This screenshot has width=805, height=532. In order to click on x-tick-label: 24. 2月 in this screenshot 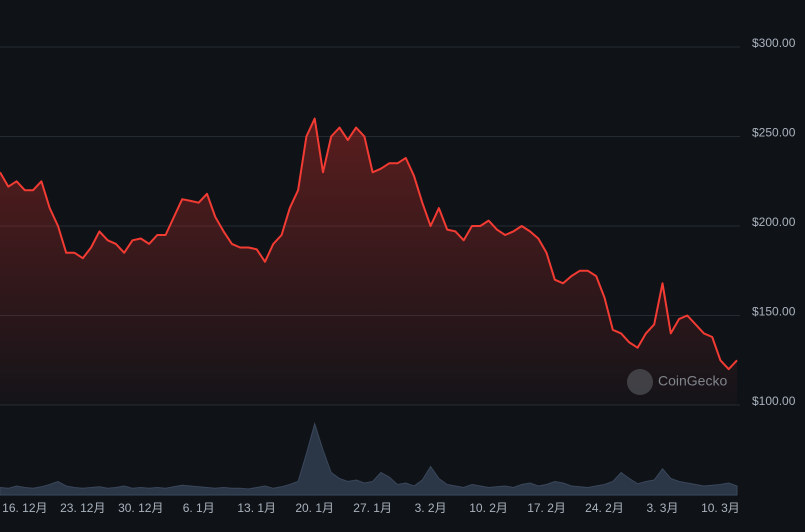, I will do `click(604, 508)`.